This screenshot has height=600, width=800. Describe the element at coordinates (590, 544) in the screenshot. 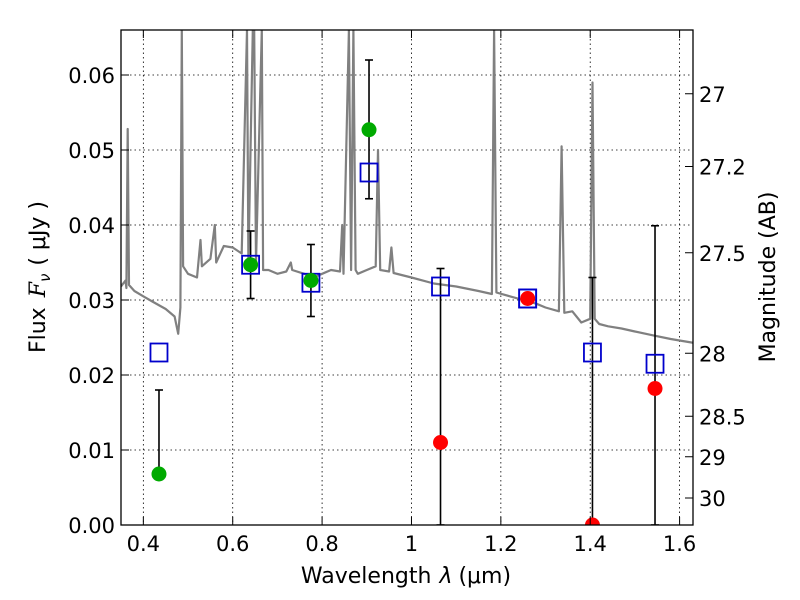

I see `x-tick-label: 1.4` at that location.